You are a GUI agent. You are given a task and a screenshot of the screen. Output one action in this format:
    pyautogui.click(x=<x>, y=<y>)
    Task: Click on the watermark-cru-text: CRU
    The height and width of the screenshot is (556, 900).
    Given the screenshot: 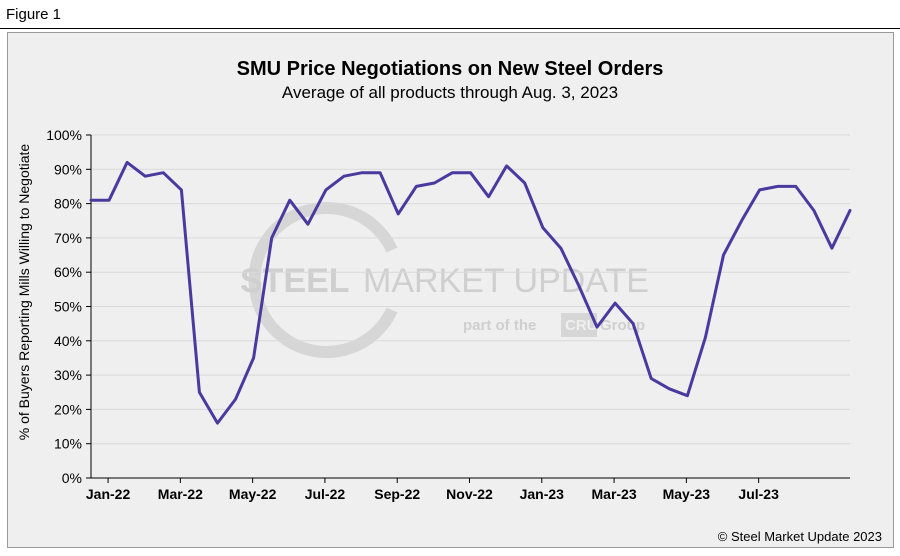 What is the action you would take?
    pyautogui.click(x=581, y=325)
    